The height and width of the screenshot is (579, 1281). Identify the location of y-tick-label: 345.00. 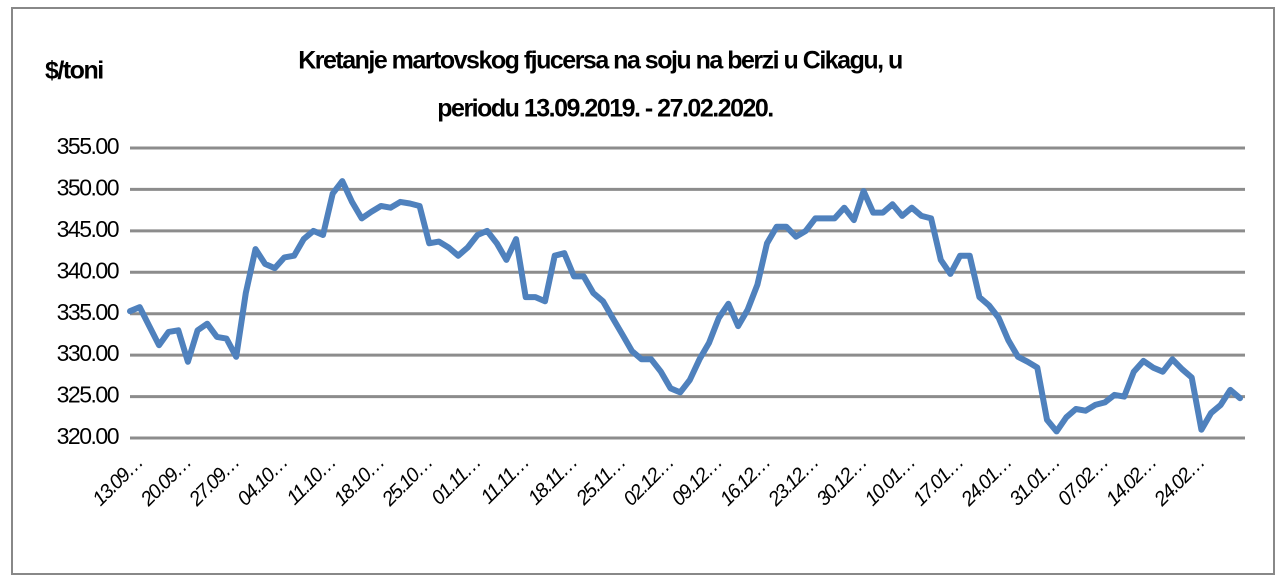
(88, 229).